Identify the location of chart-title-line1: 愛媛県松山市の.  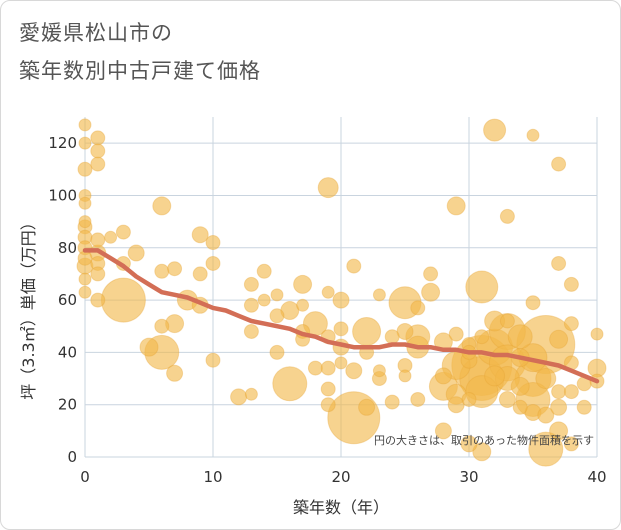
(96, 33).